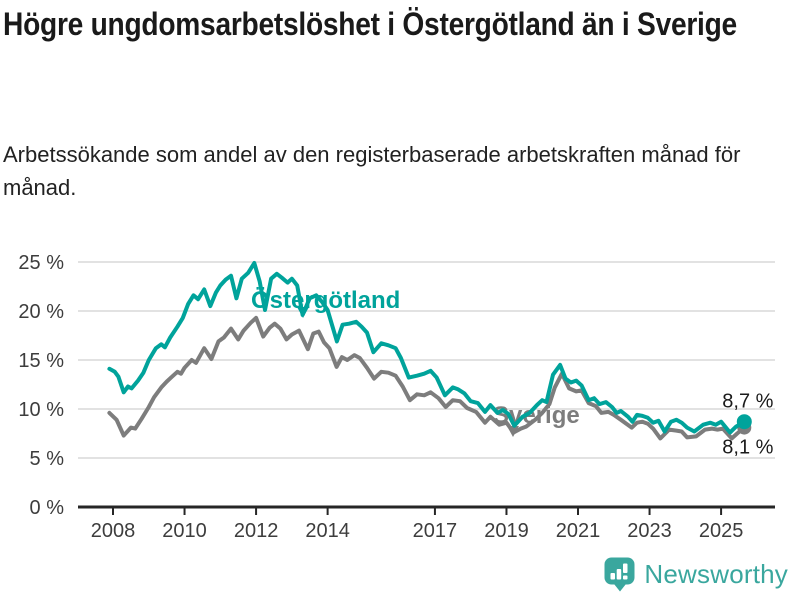 This screenshot has height=600, width=800. What do you see at coordinates (41, 263) in the screenshot?
I see `y-tick-label: 25 %` at bounding box center [41, 263].